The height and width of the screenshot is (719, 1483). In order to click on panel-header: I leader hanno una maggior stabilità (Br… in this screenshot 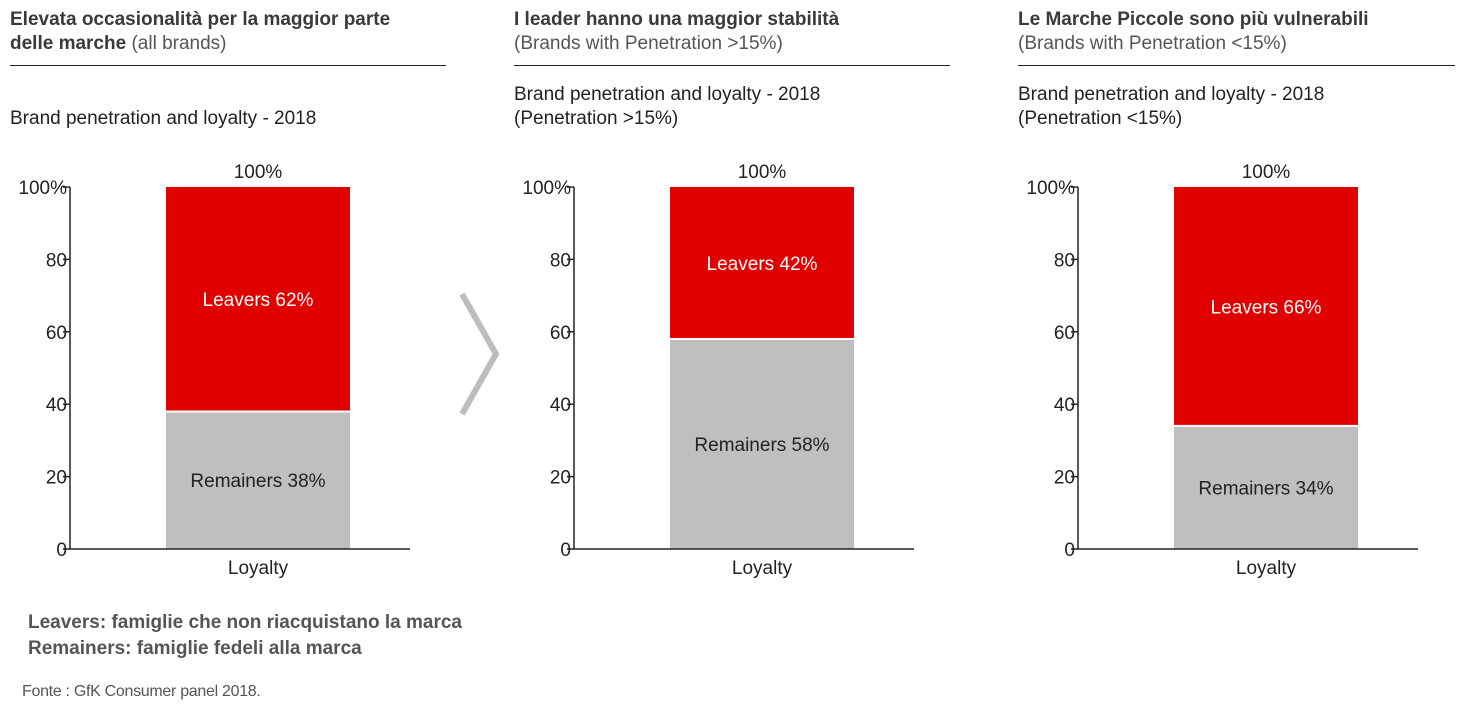, I will do `click(732, 32)`.